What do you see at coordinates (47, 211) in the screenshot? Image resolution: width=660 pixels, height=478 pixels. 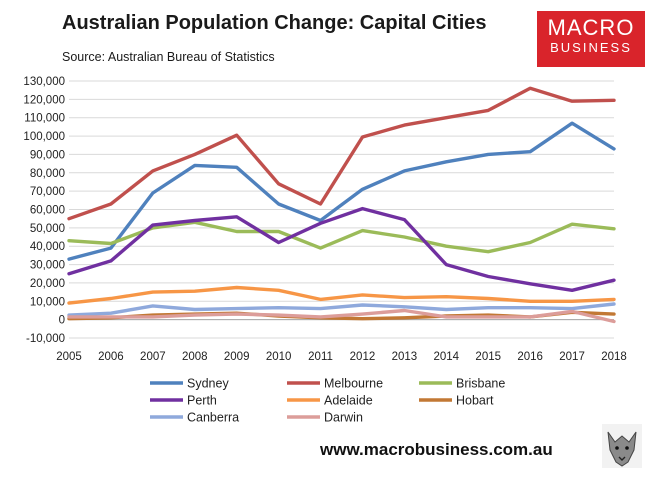 I see `y-tick-label: 60,000` at bounding box center [47, 211].